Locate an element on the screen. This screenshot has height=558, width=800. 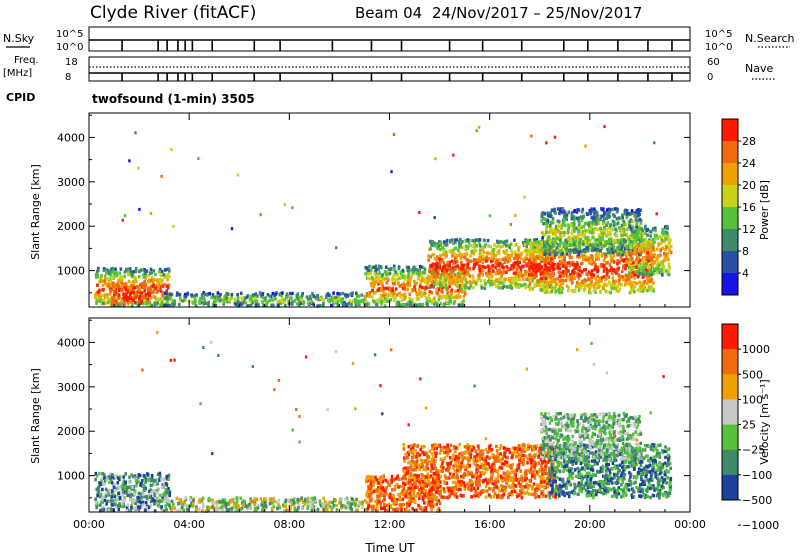
y-tick-label: 1000 is located at coordinates (71, 271).